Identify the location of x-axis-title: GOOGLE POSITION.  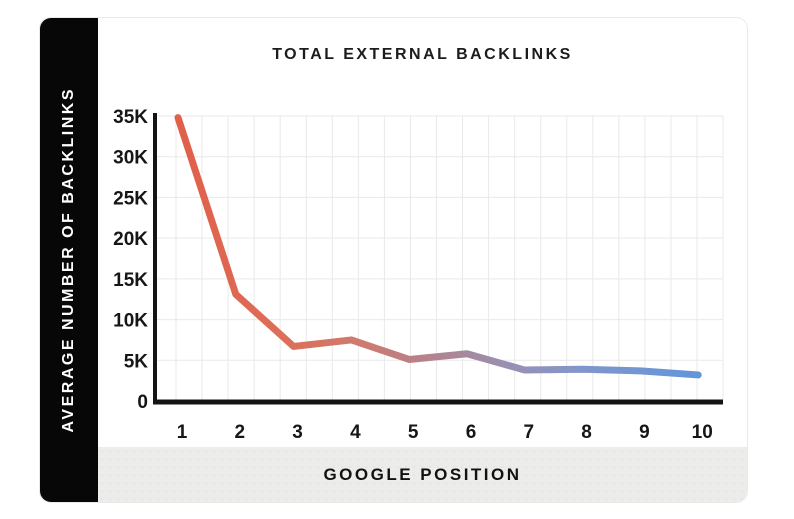
(422, 474).